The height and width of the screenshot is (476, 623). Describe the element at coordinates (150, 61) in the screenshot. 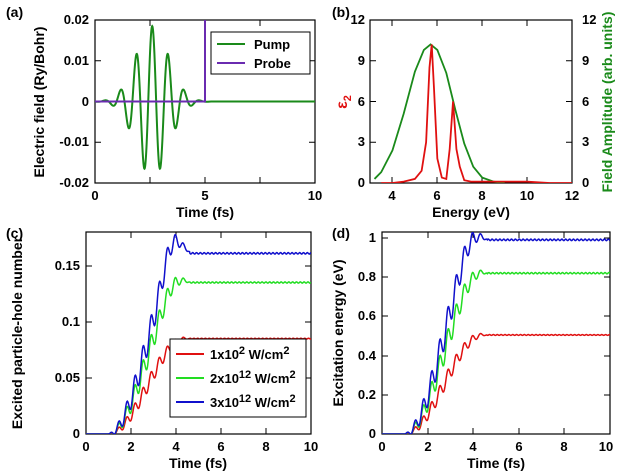

I see `probe-series-line` at that location.